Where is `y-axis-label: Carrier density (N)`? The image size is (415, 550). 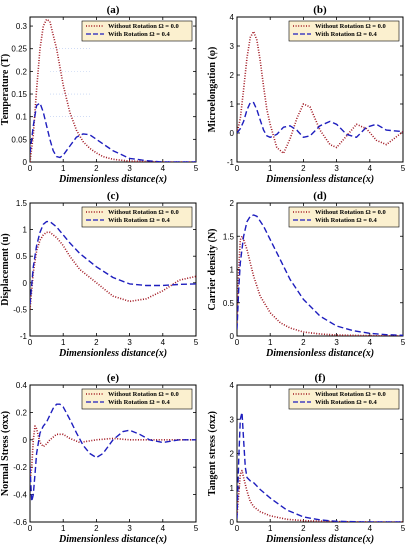
y-axis-label: Carrier density (N) is located at coordinates (212, 269).